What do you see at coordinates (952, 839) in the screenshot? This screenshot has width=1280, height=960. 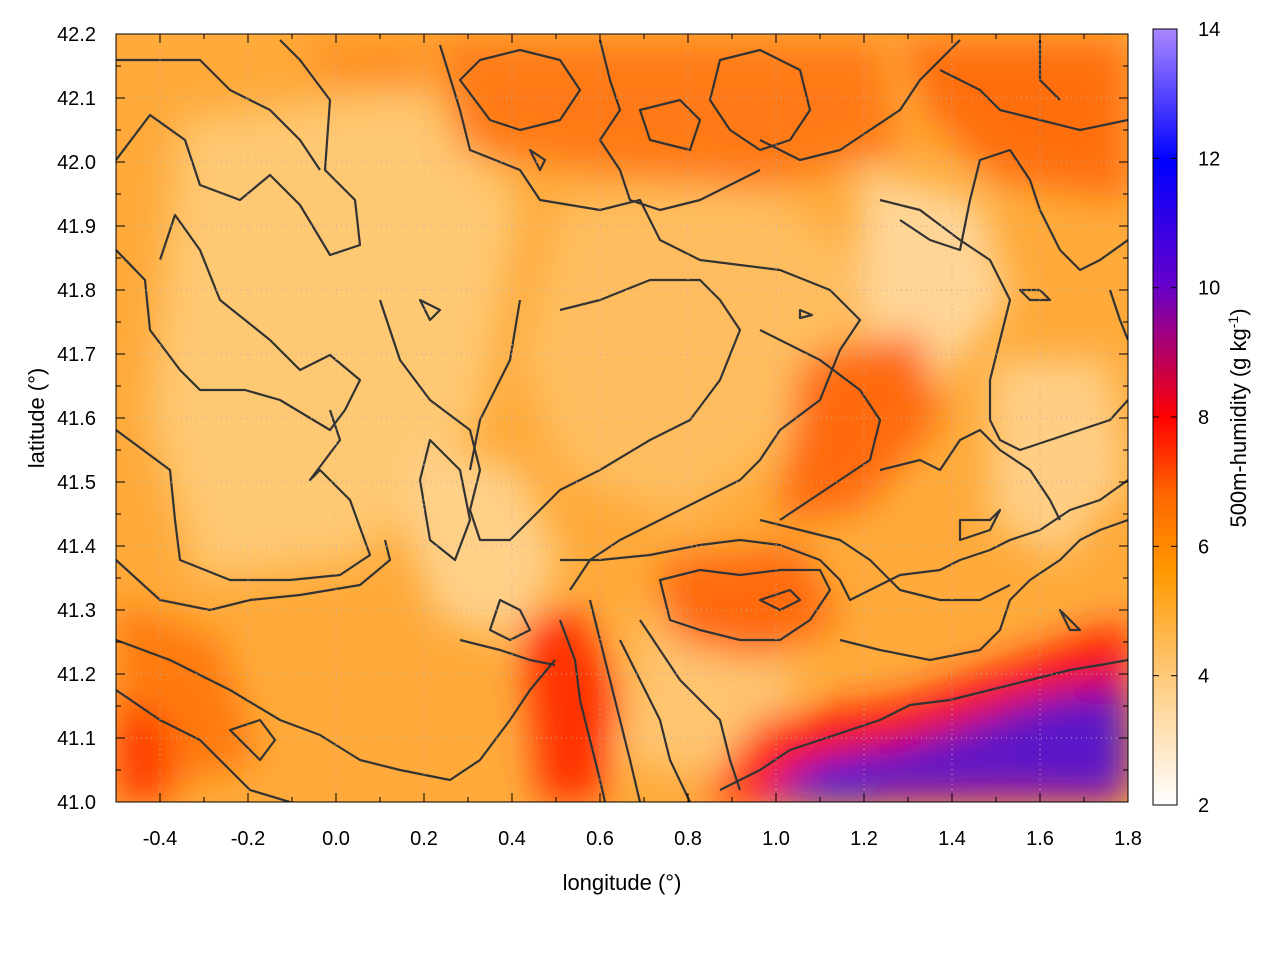 I see `x-tick-label: 1.4` at bounding box center [952, 839].